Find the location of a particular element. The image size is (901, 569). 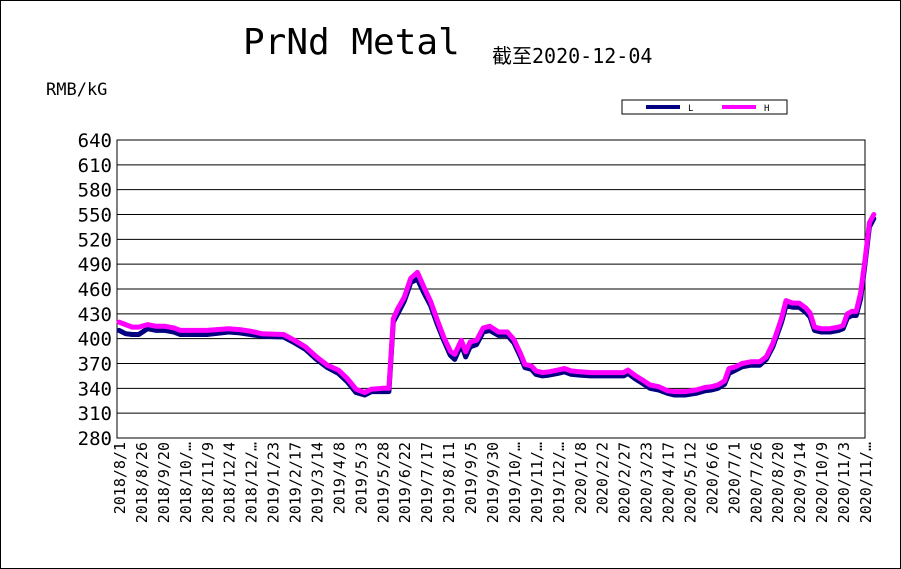

x-tick-label: 2020/11/3 is located at coordinates (844, 482).